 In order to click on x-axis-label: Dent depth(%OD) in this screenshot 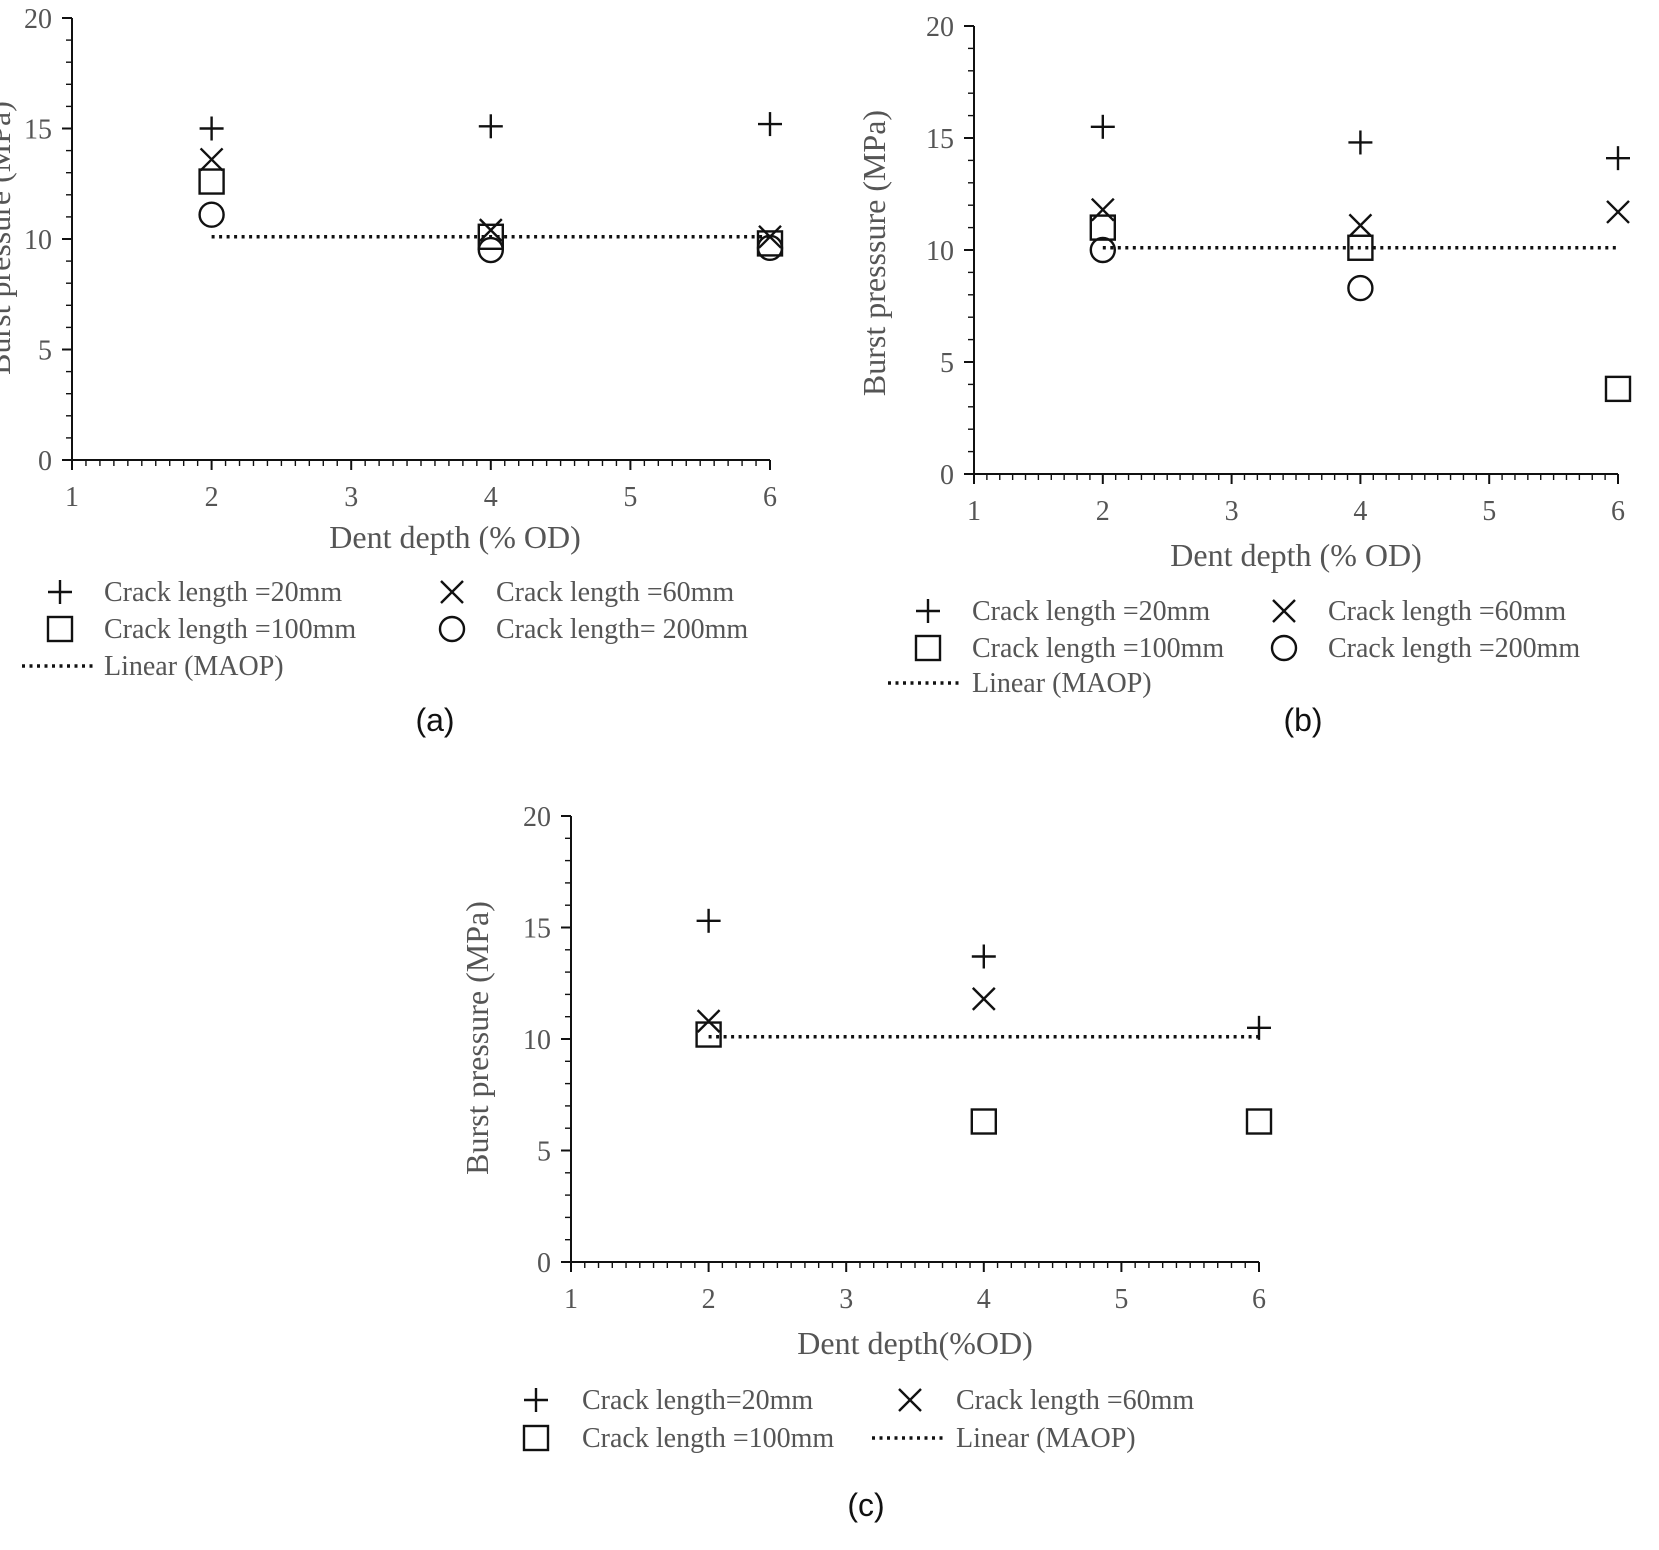, I will do `click(914, 1343)`.